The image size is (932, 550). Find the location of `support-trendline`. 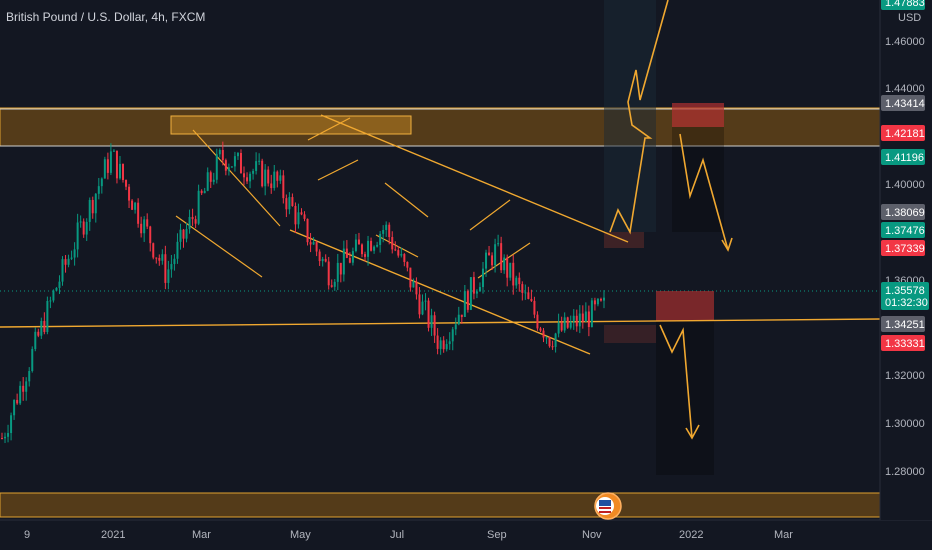

support-trendline is located at coordinates (440, 323).